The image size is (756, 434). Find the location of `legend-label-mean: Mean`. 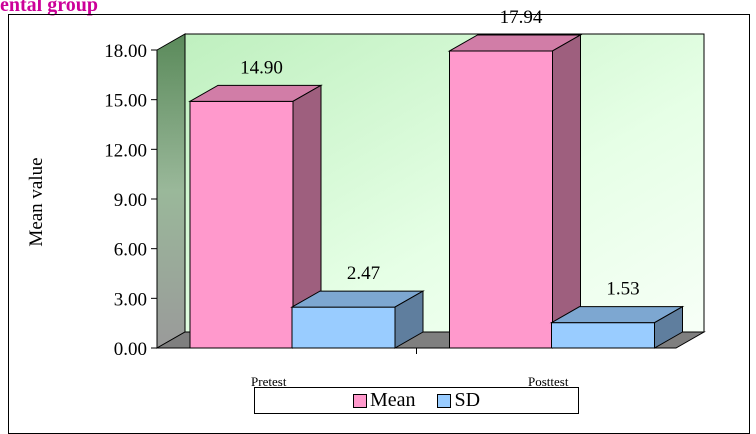

legend-label-mean: Mean is located at coordinates (392, 400).